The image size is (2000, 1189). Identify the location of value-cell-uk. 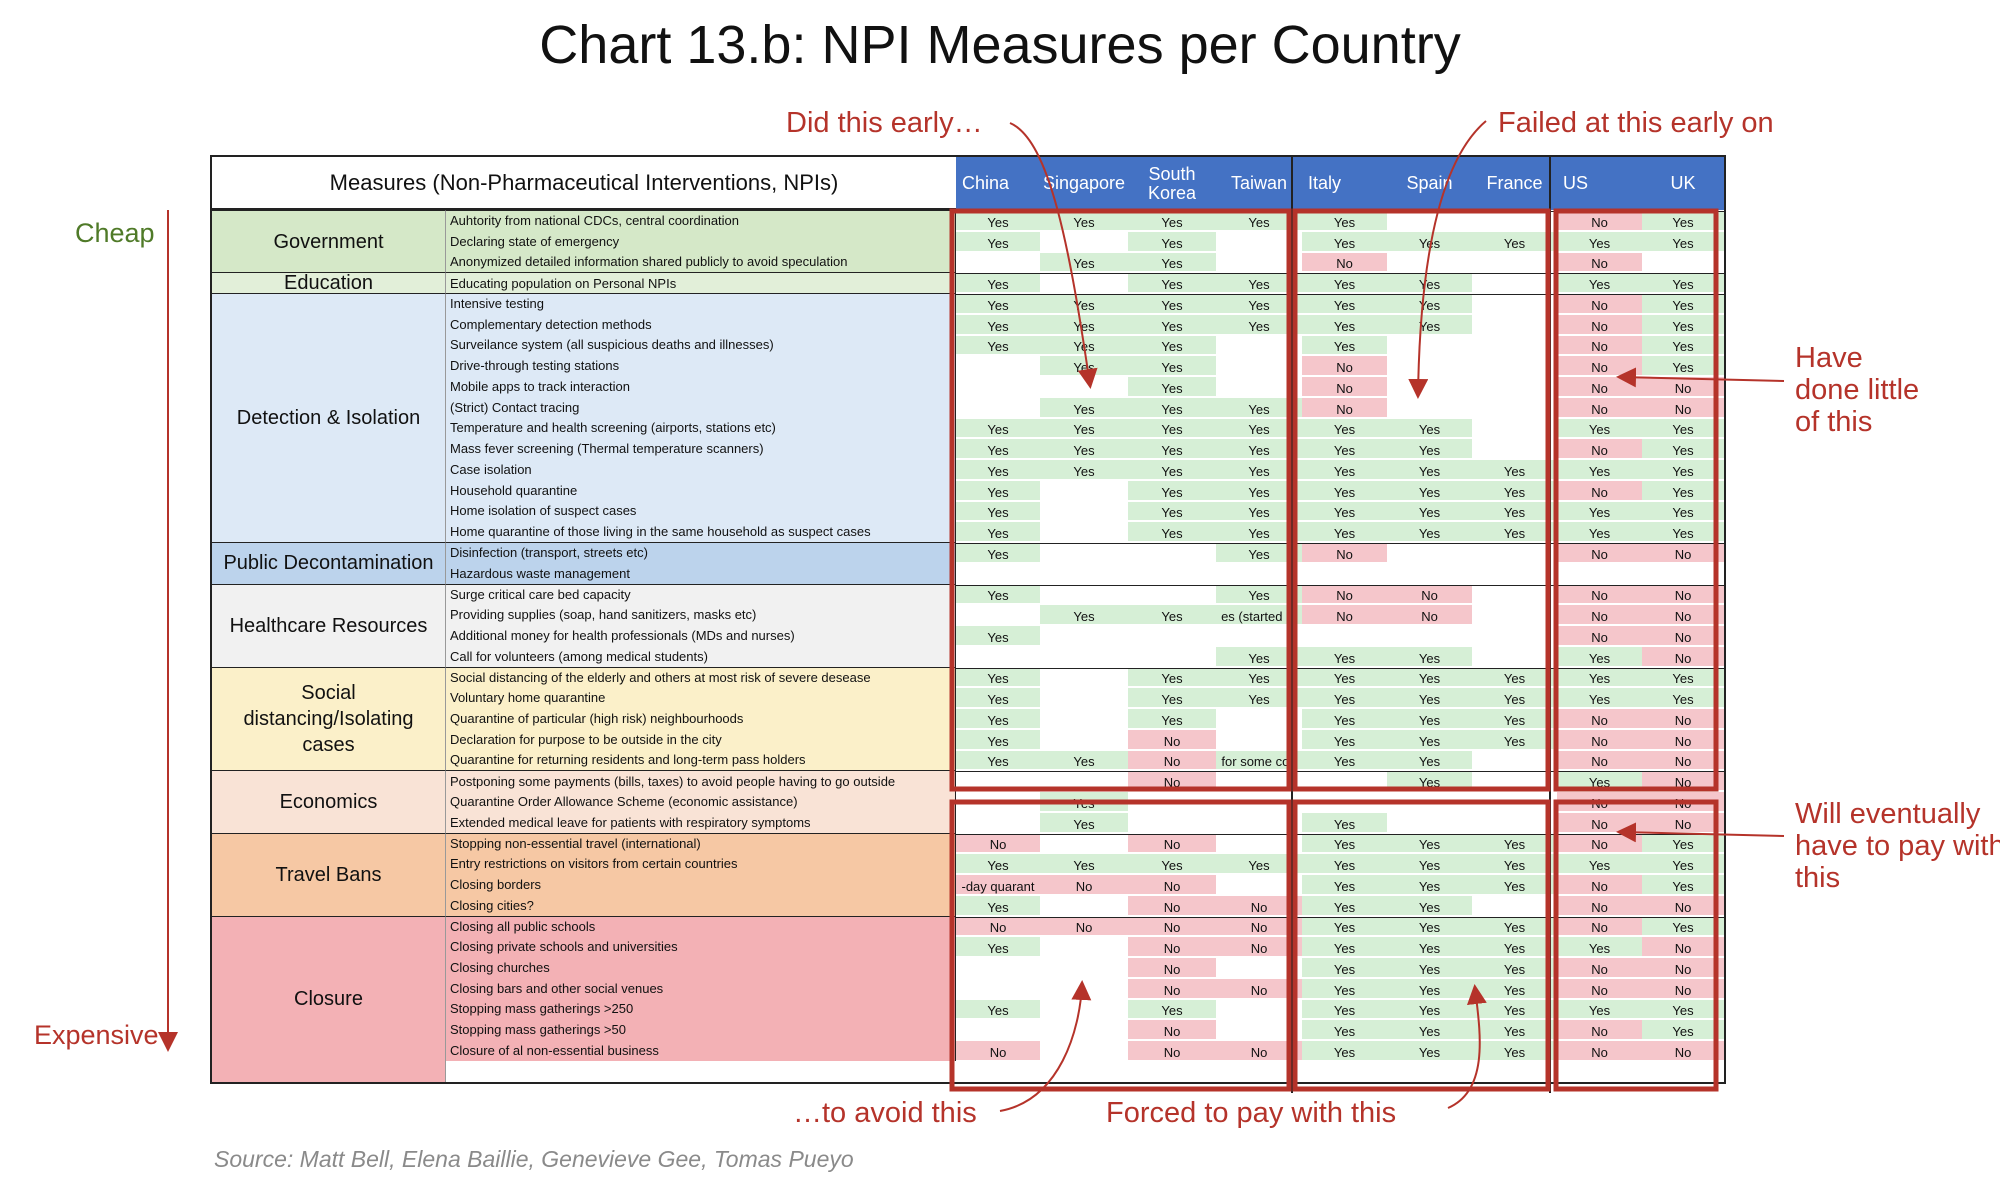
(1683, 262).